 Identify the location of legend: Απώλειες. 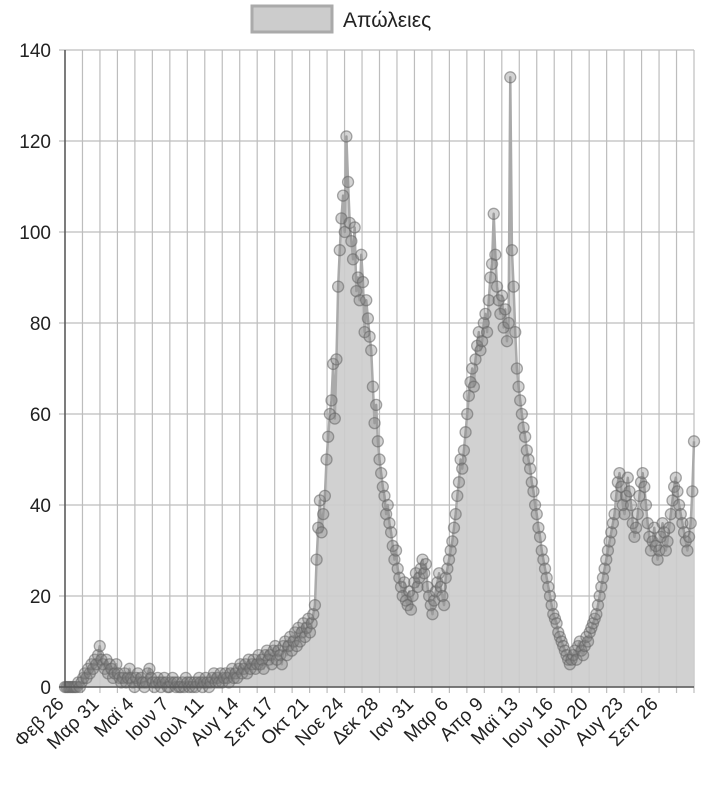
(340, 19).